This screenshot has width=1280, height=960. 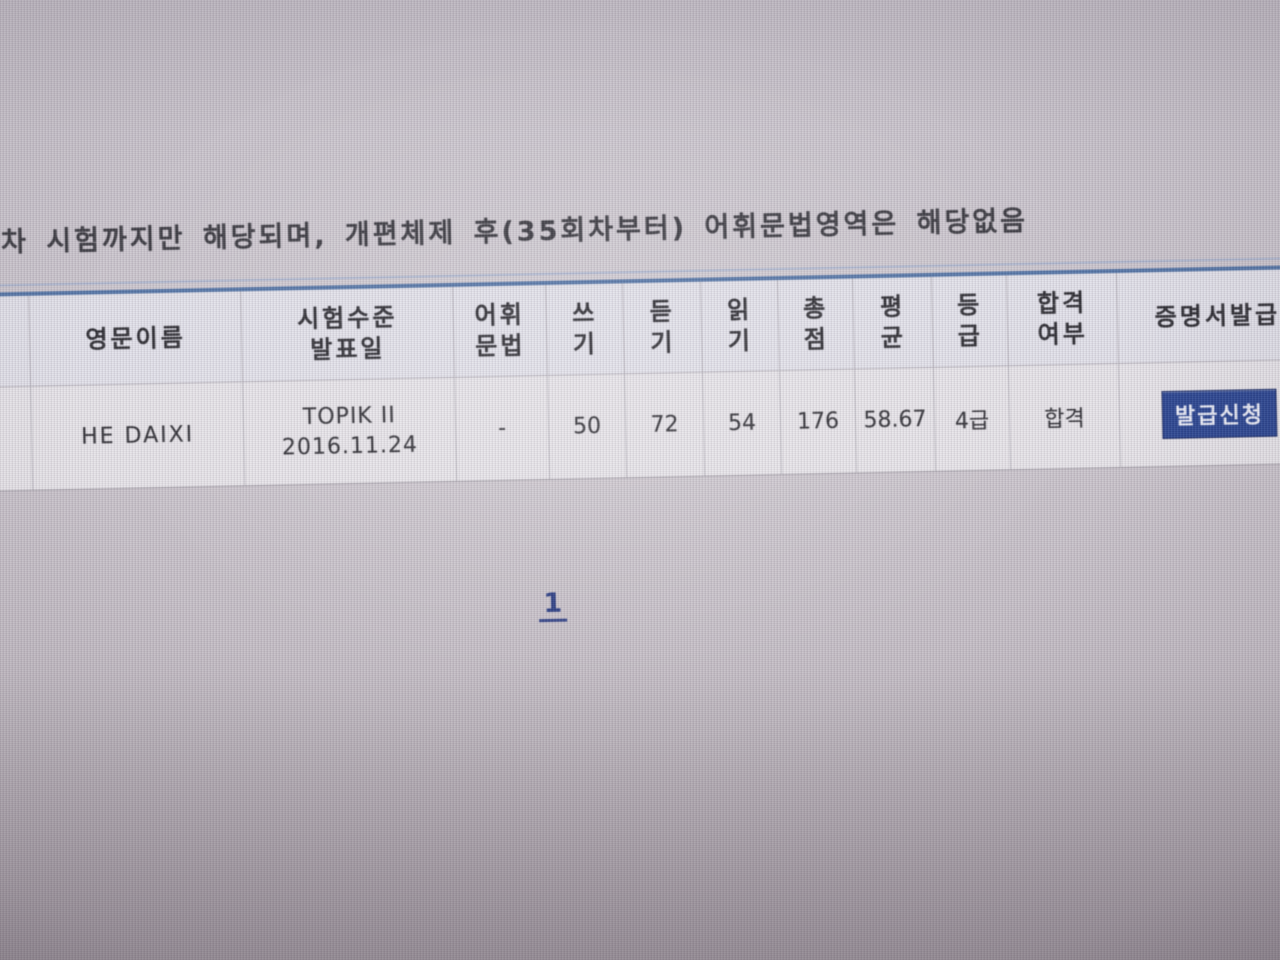 I want to click on cell-announce-date: 2016.11.24, so click(x=350, y=446).